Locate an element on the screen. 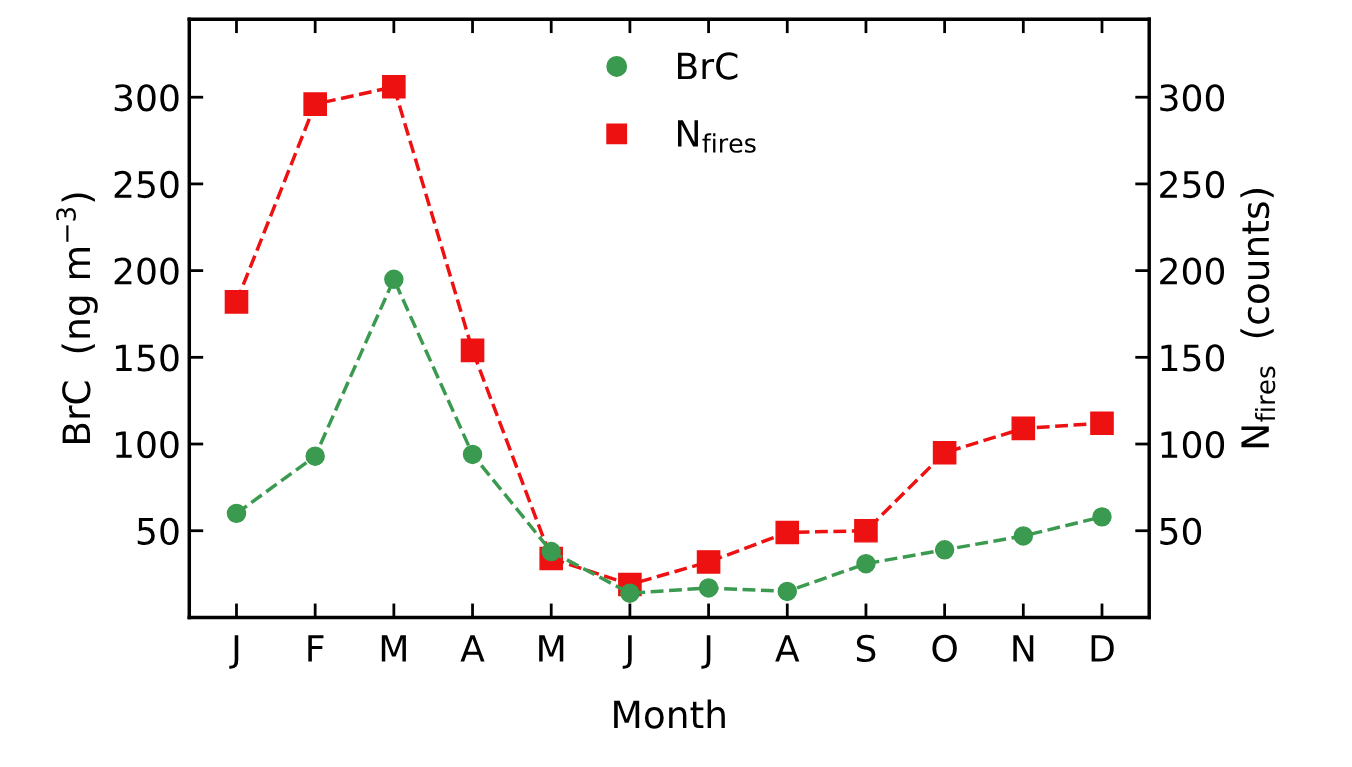 The image size is (1352, 767). legend-label: BrC is located at coordinates (708, 66).